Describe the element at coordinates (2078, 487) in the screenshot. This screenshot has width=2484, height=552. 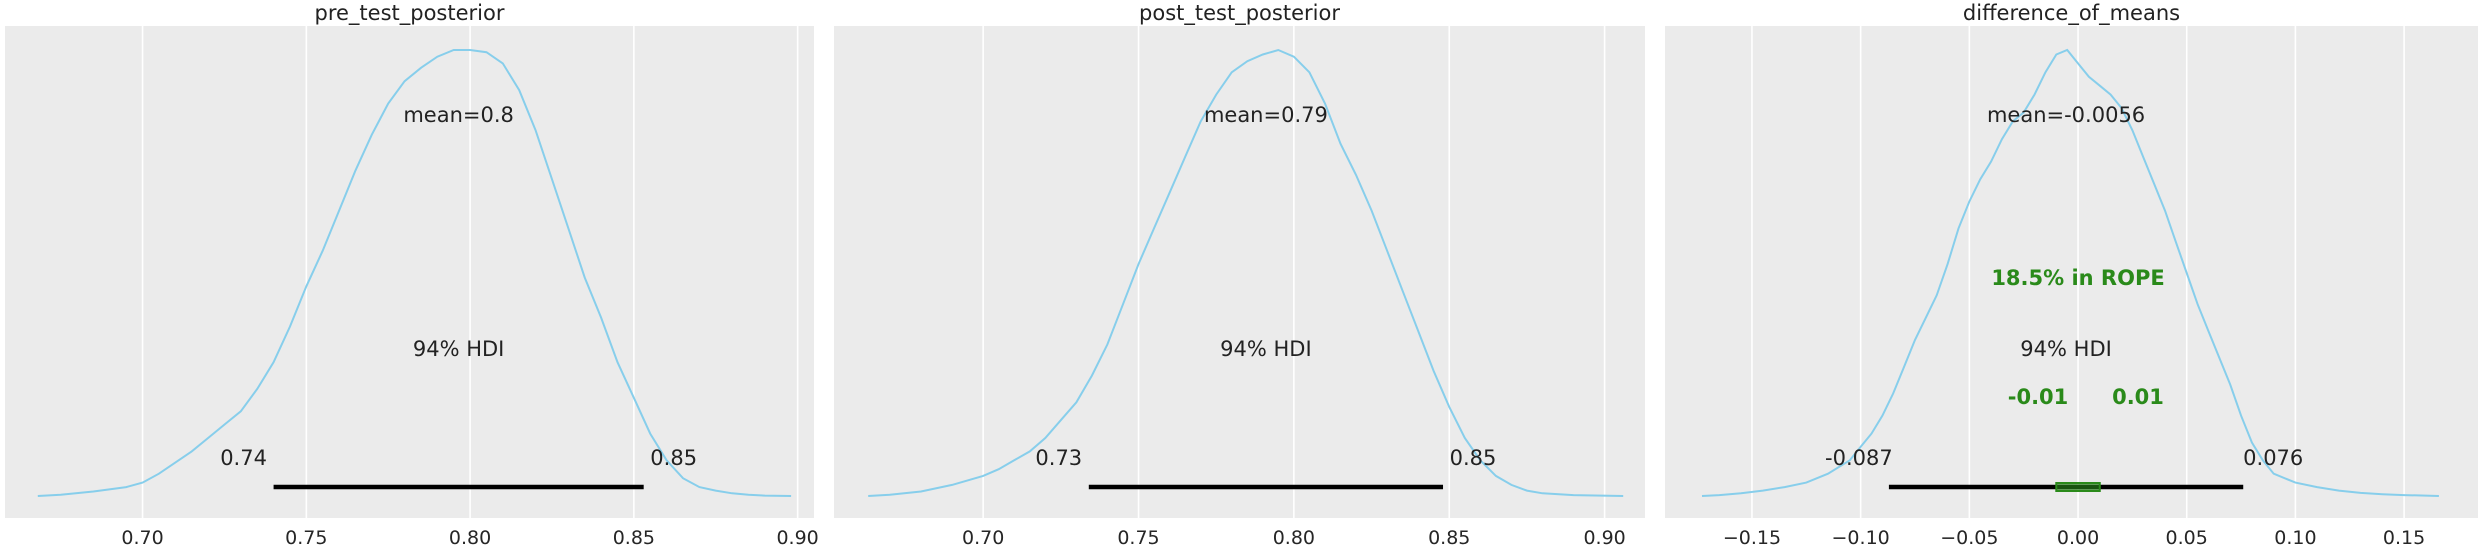
I see `rope-interval` at that location.